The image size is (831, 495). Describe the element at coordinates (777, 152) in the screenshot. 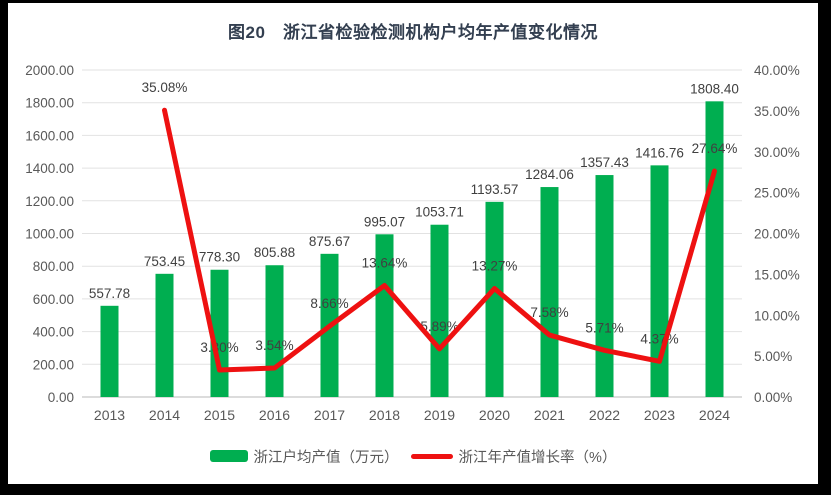

I see `right-axis-tick-label: 30.00%` at that location.